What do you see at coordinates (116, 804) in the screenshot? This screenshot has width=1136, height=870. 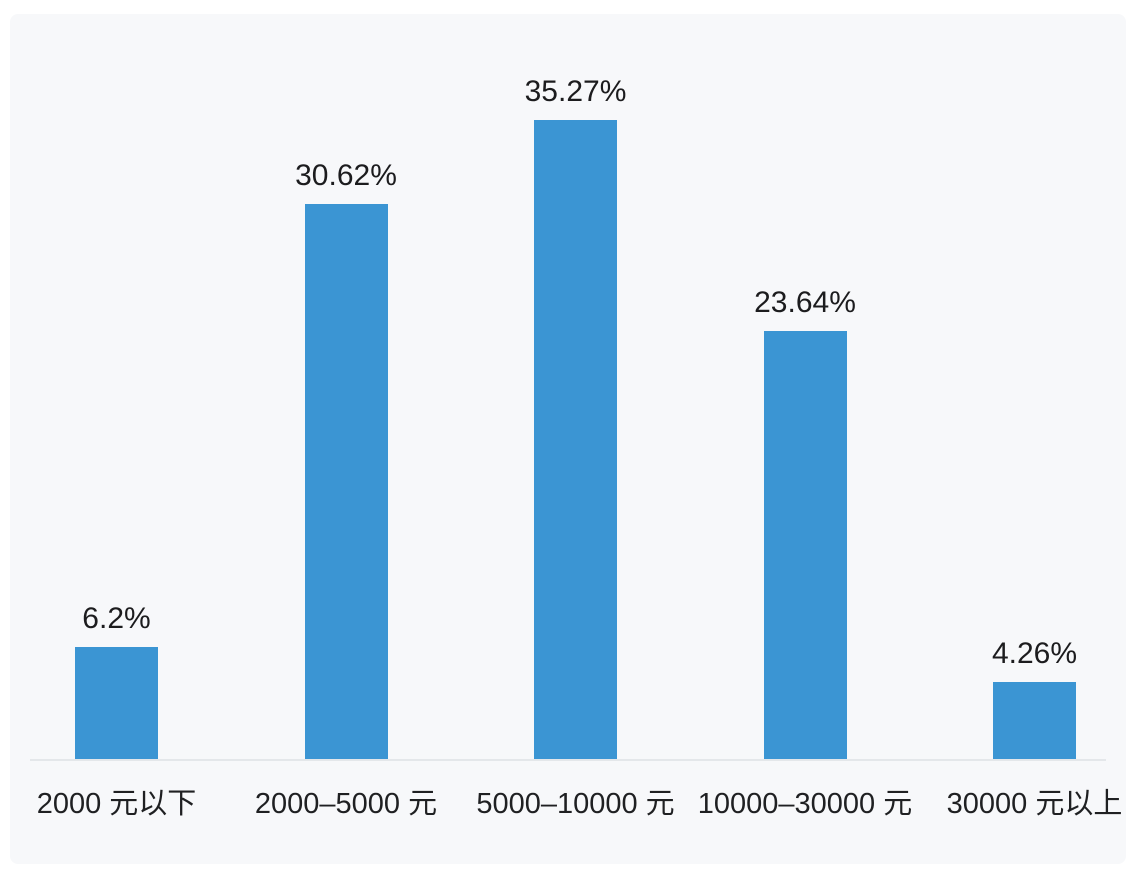 I see `x-axis-tick-label: 2000 元以下` at bounding box center [116, 804].